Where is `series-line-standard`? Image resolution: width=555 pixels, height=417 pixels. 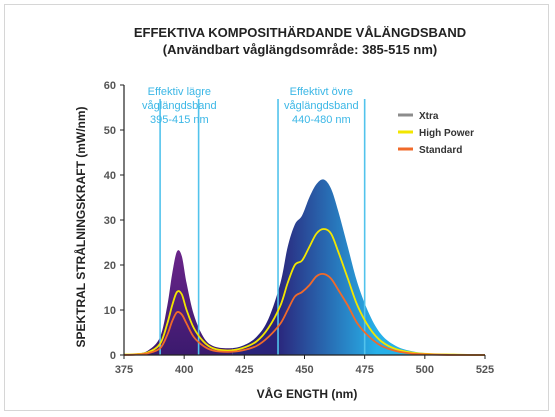
series-line-standard is located at coordinates (304, 314).